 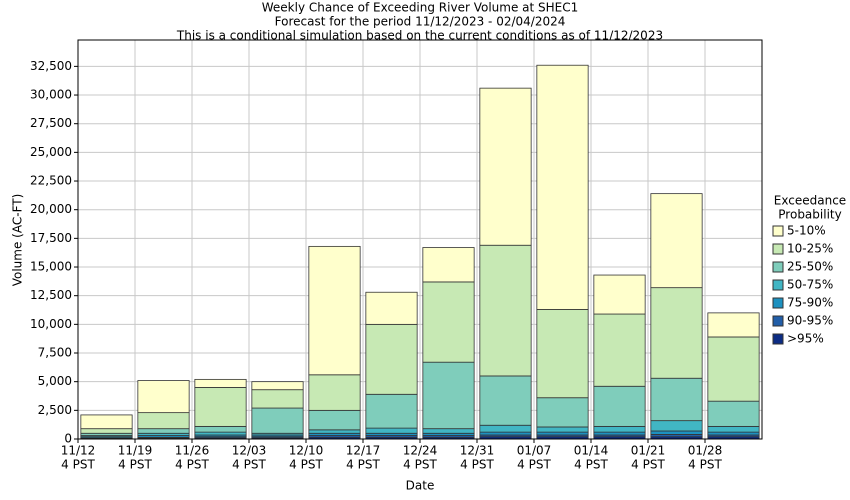 What do you see at coordinates (810, 303) in the screenshot?
I see `legend-label: 75-90%` at bounding box center [810, 303].